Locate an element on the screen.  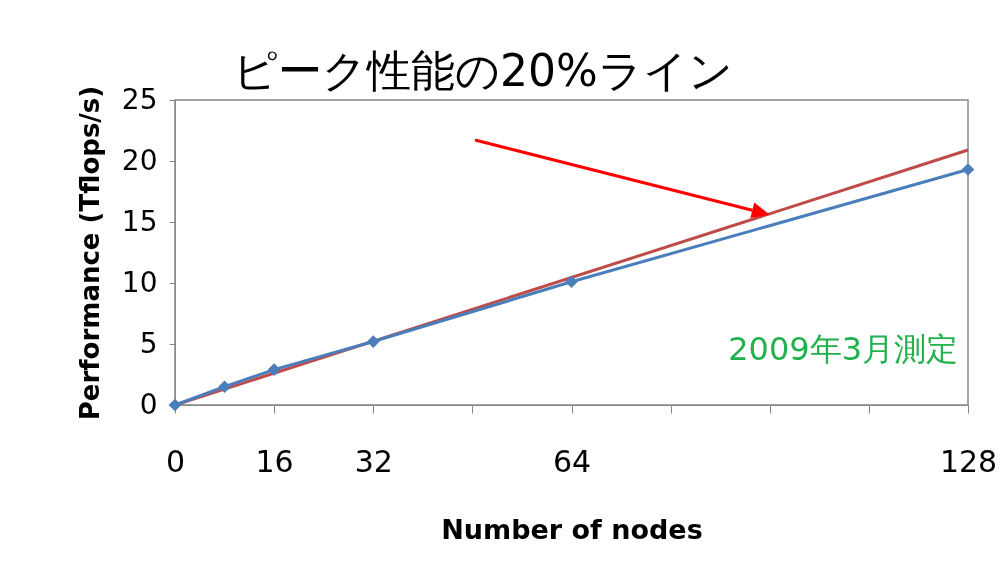
x-tick-label: 64 is located at coordinates (572, 461).